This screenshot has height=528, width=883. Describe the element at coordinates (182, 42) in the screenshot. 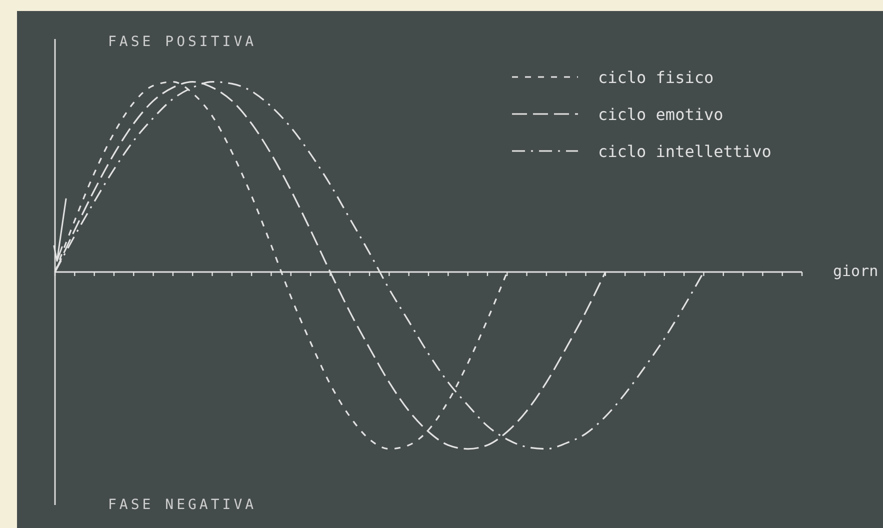

I see `text: FASE POSITIVA` at that location.